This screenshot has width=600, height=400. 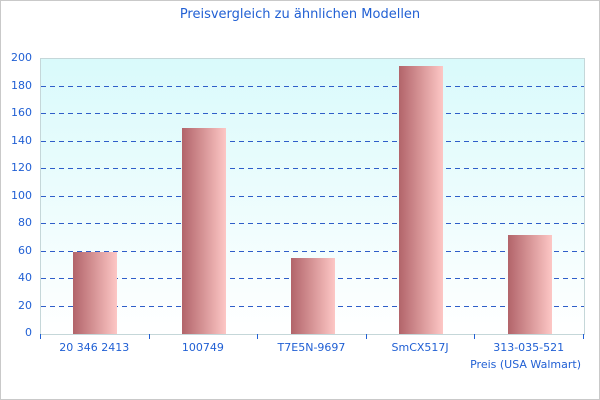 What do you see at coordinates (529, 347) in the screenshot?
I see `category-label: 313-035-521` at bounding box center [529, 347].